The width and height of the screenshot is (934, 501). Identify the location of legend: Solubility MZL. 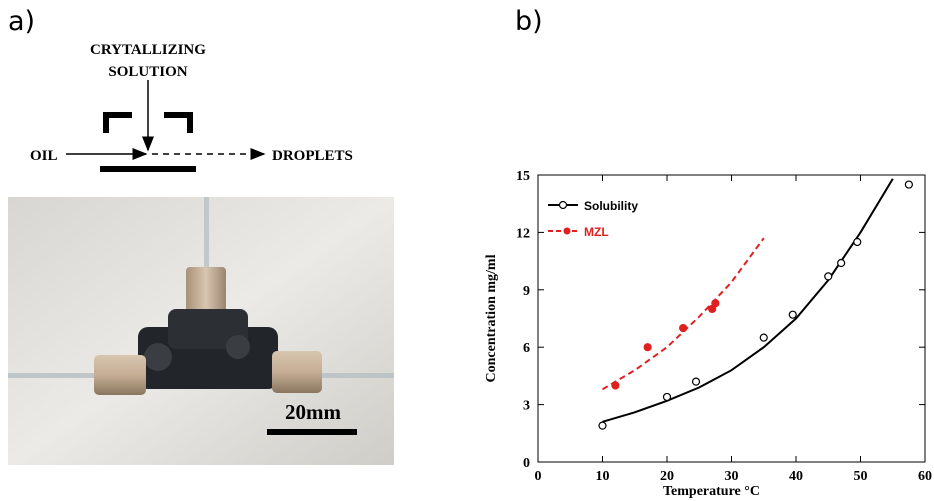
(593, 219).